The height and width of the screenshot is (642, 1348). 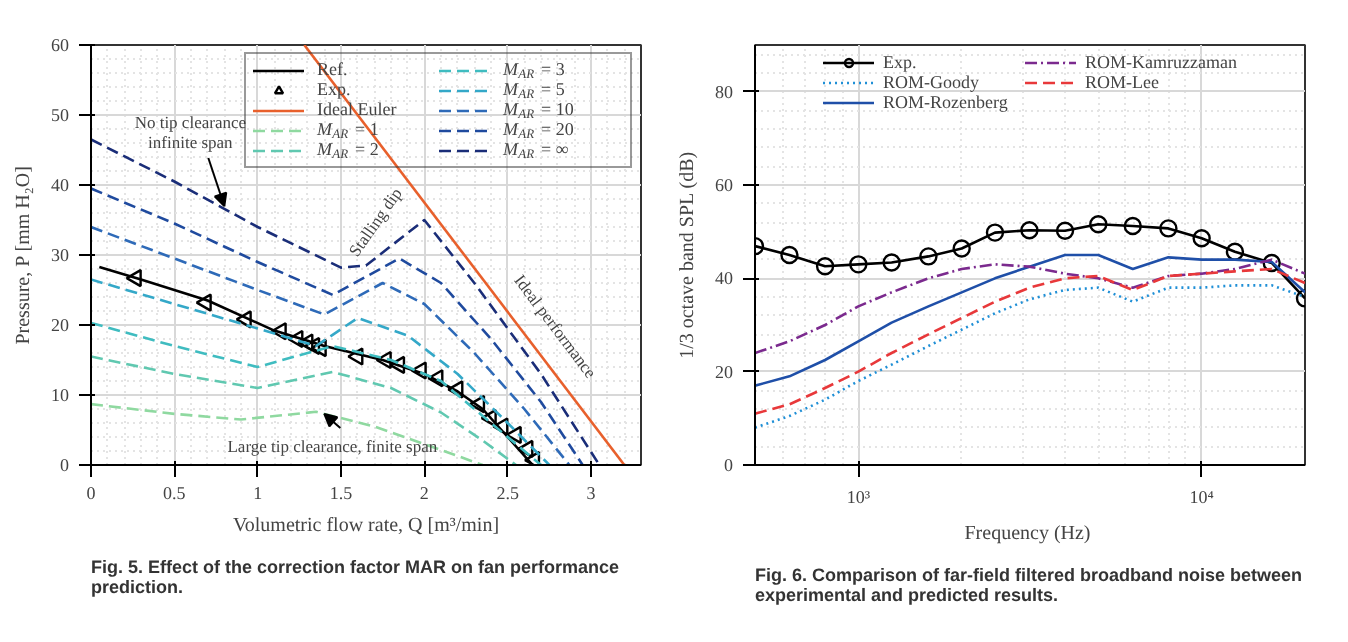 I want to click on y-tick-label: 30, so click(x=60, y=255).